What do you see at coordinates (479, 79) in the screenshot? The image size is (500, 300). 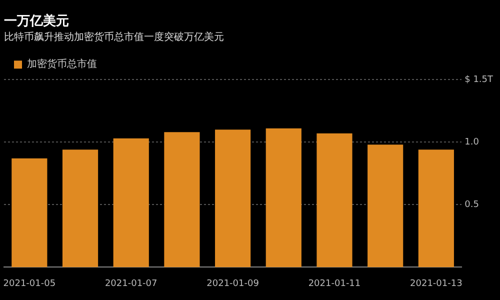 I see `y-tick-label: $ 1.5T` at bounding box center [479, 79].